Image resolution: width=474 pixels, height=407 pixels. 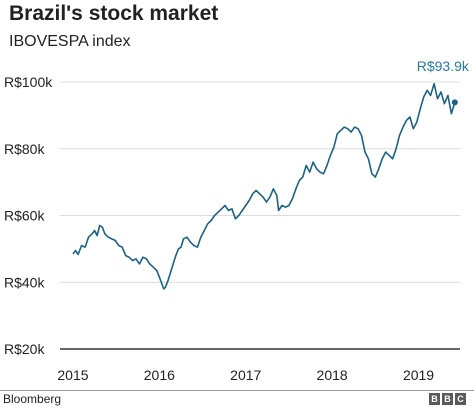 What do you see at coordinates (70, 41) in the screenshot?
I see `chart-subtitle: IBOVESPA index` at bounding box center [70, 41].